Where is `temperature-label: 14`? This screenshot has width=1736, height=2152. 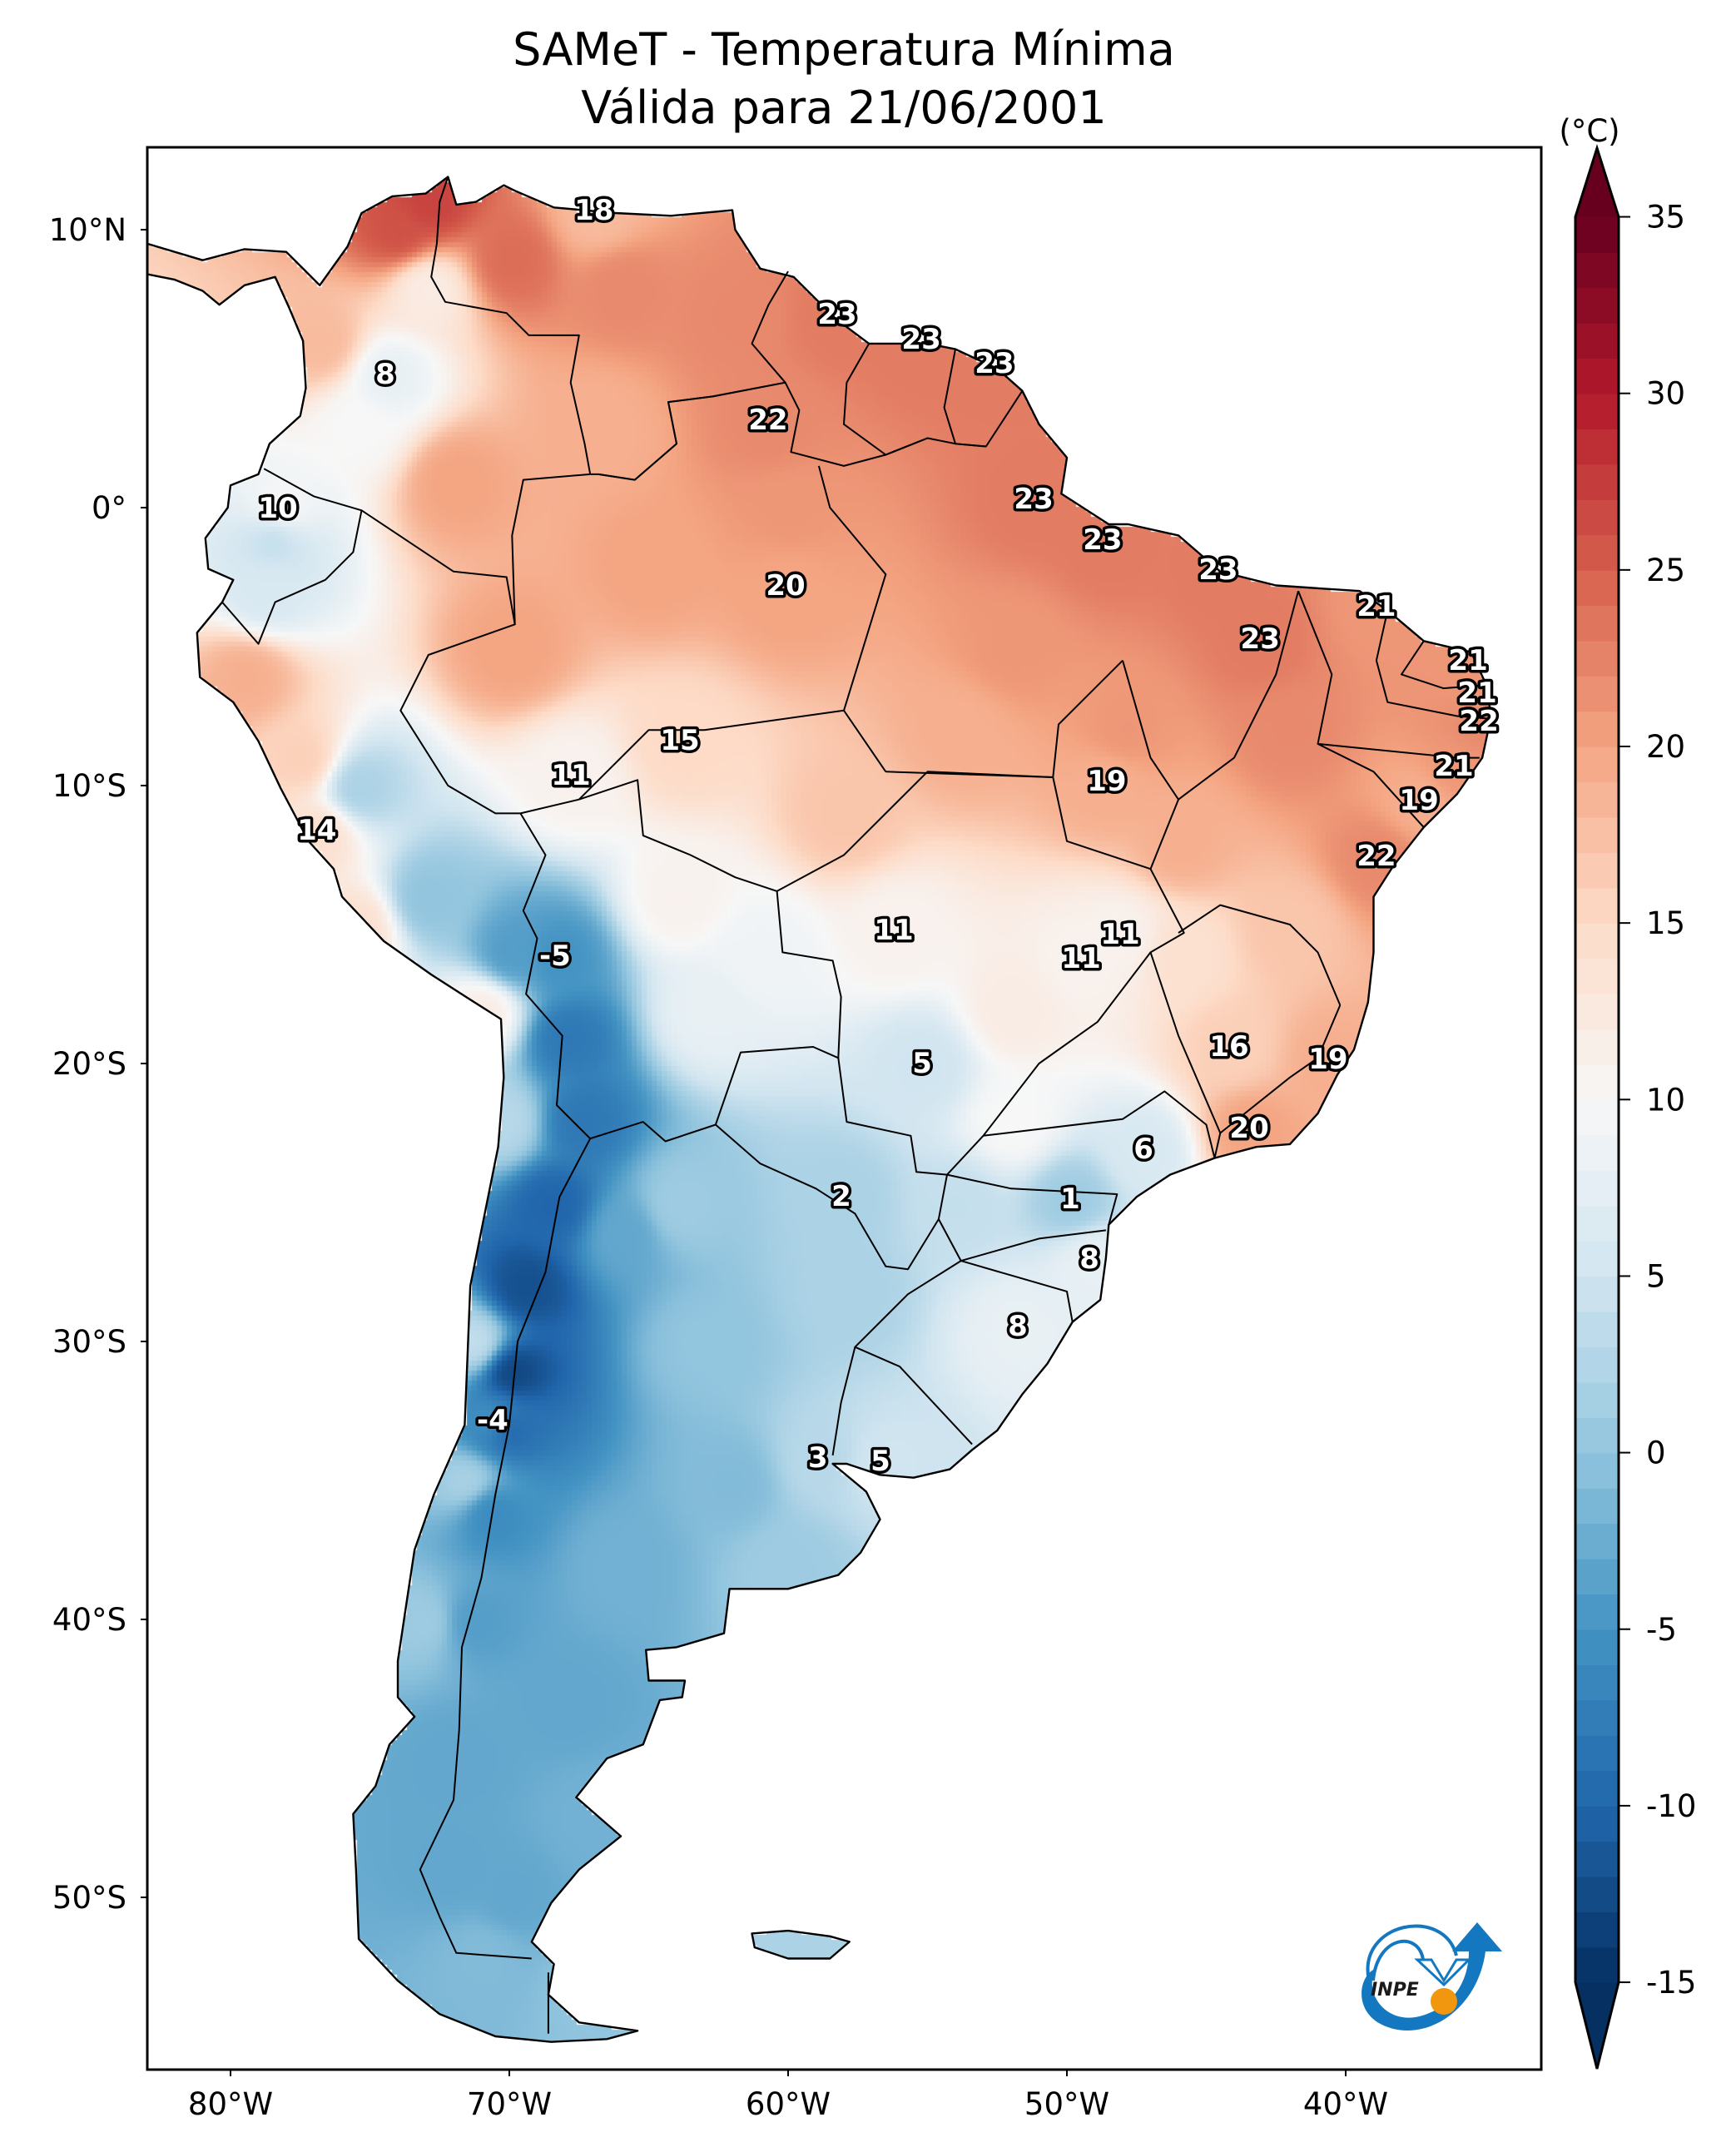
temperature-label: 14 is located at coordinates (316, 830).